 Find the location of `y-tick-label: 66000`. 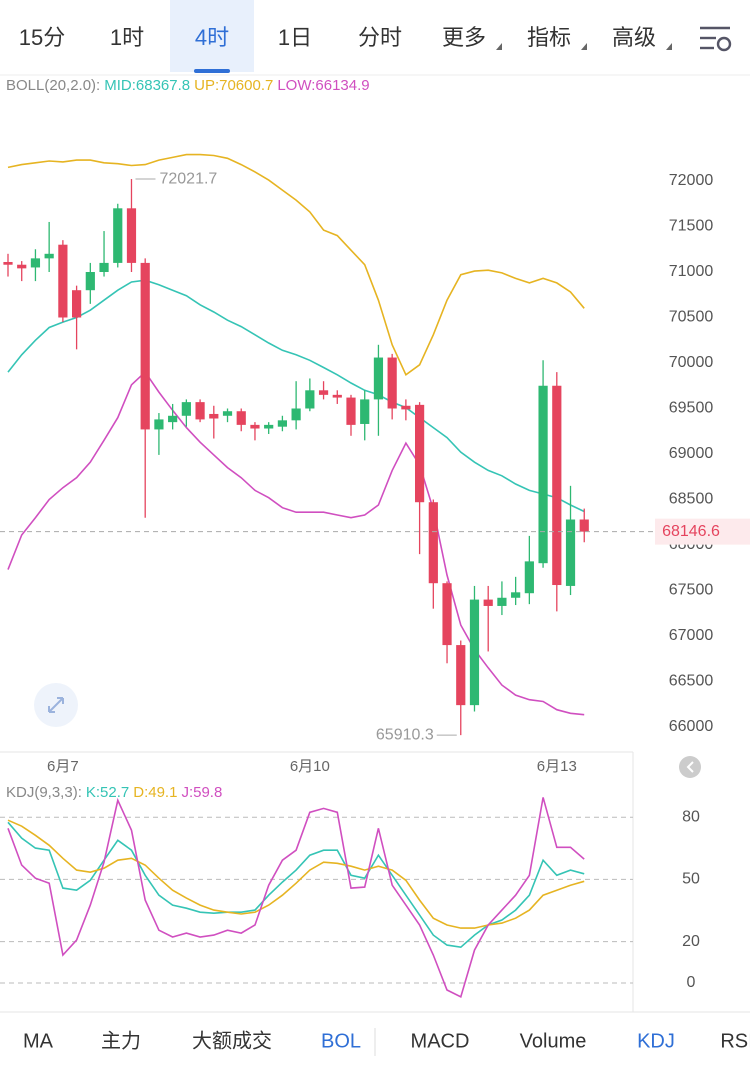

y-tick-label: 66000 is located at coordinates (691, 726).